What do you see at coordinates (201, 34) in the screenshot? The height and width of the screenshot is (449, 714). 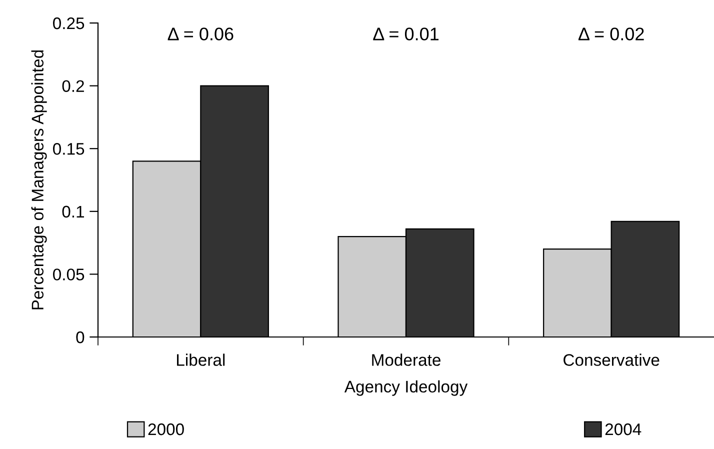 I see `annotation: Δ = 0.06` at bounding box center [201, 34].